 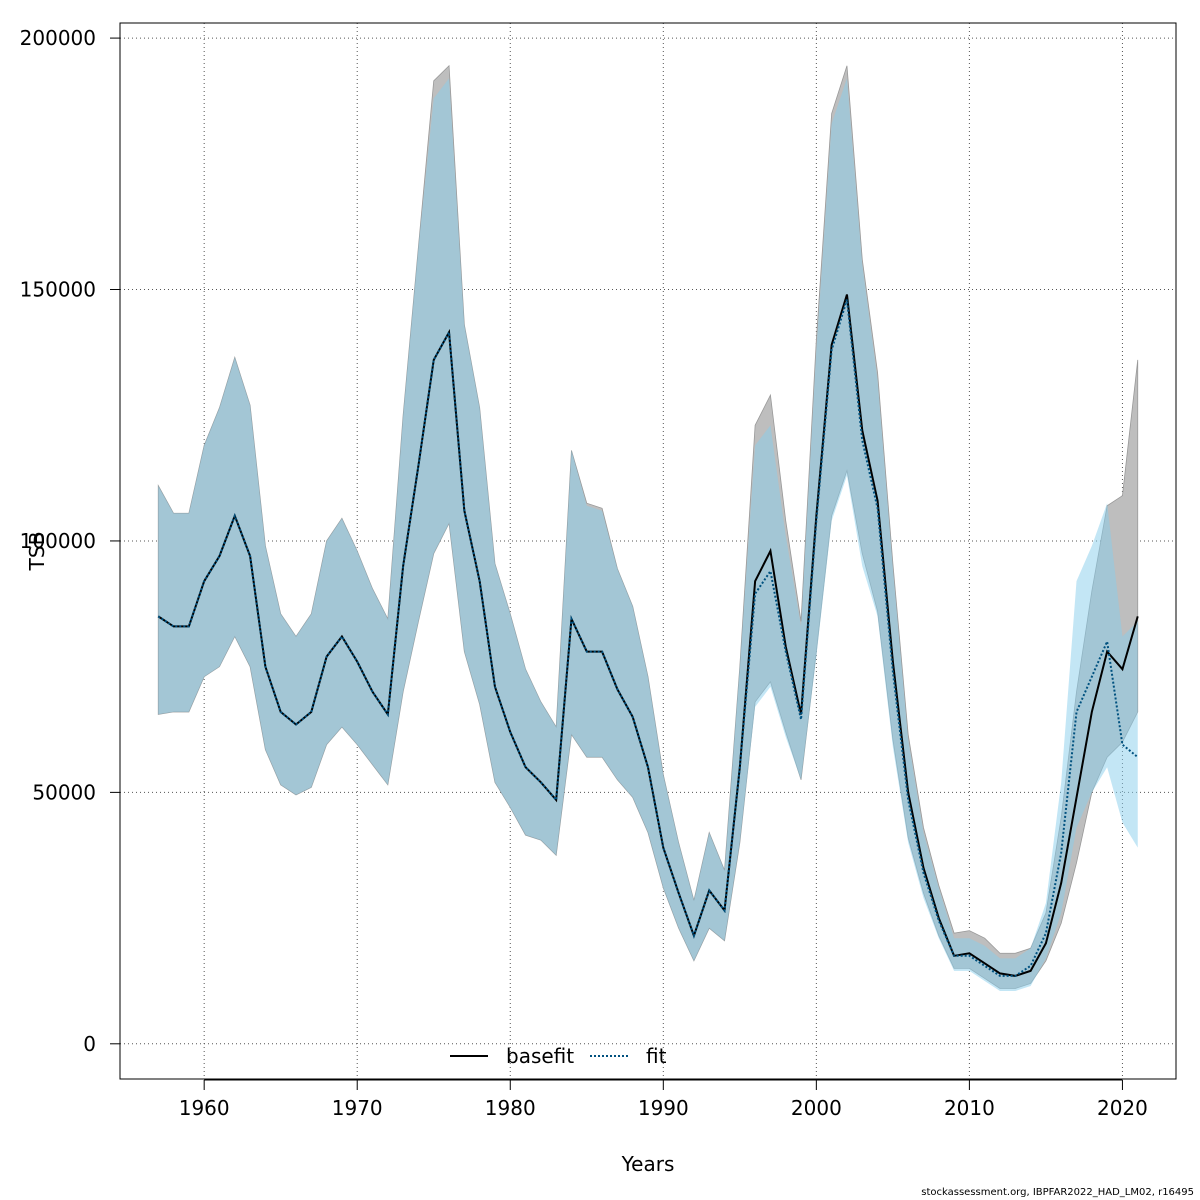 I want to click on x-tick-label: 2000, so click(x=816, y=1108).